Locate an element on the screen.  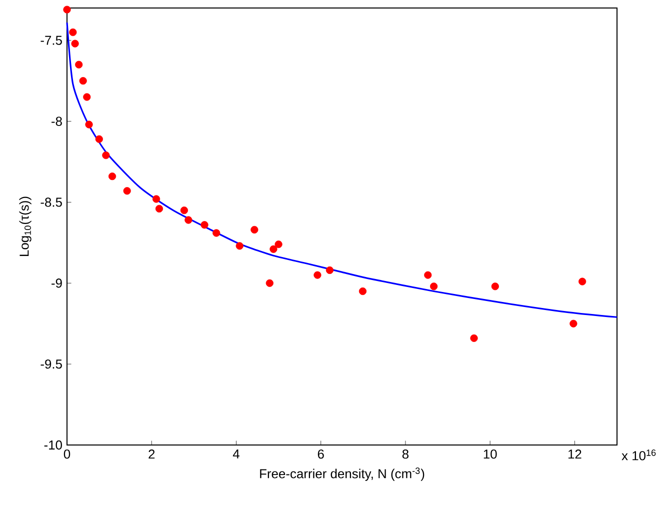
x-tick-label: 4 is located at coordinates (236, 454).